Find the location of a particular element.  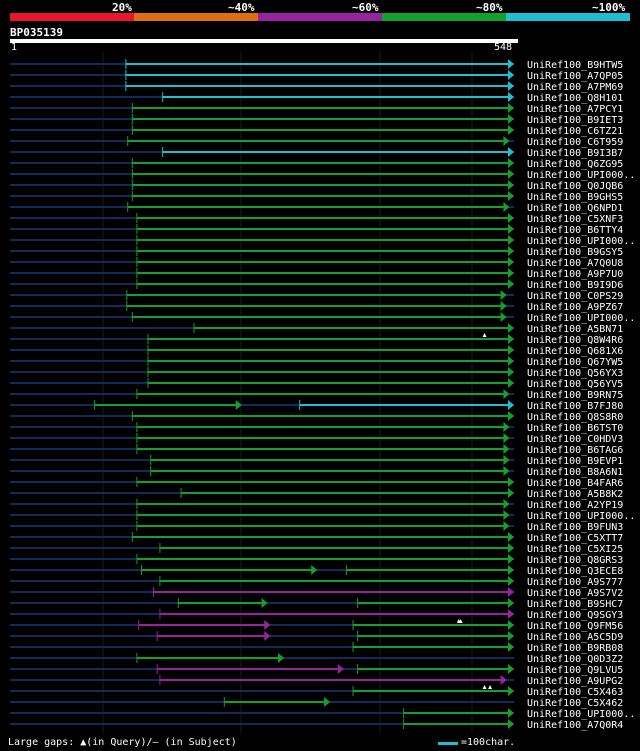

hit-label: UniRef100_Q6ZG95 is located at coordinates (575, 164).